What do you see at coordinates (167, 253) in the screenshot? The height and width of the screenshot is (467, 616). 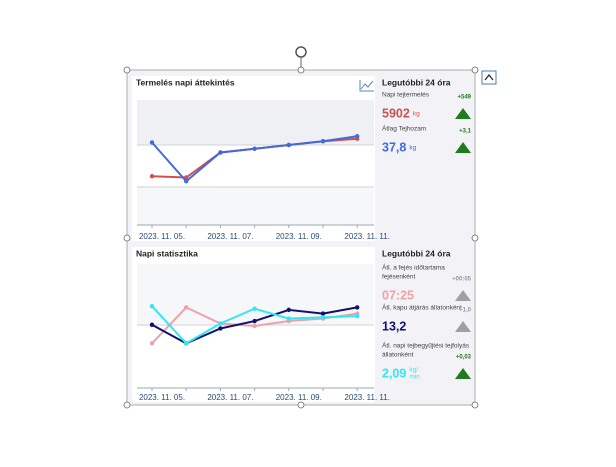 I see `chart-title: Napi statisztika` at bounding box center [167, 253].